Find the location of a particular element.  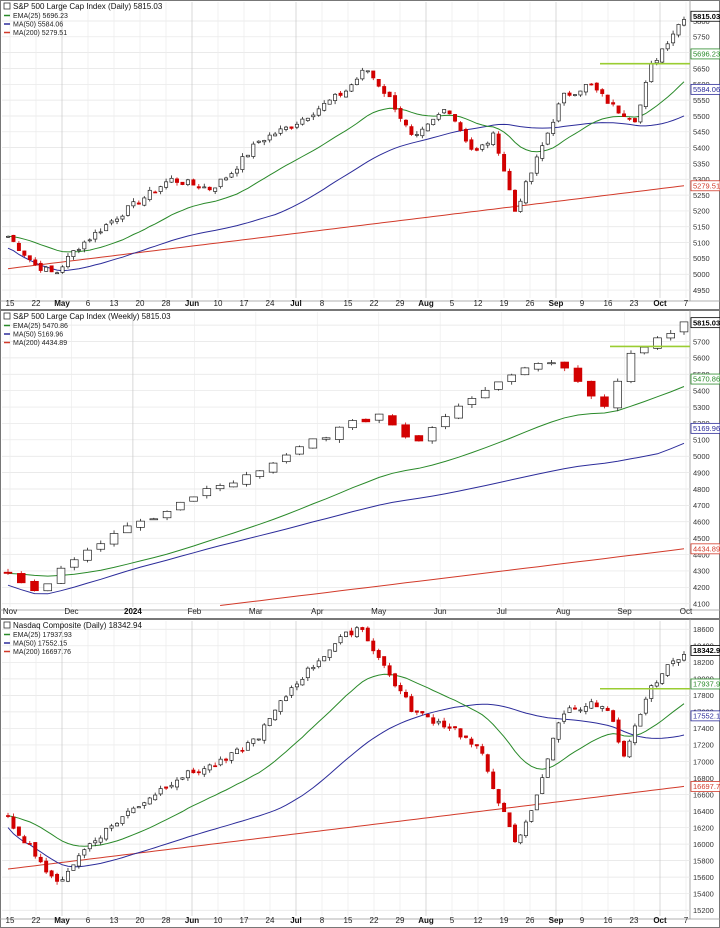

y-tick-label: 15400 is located at coordinates (703, 893).